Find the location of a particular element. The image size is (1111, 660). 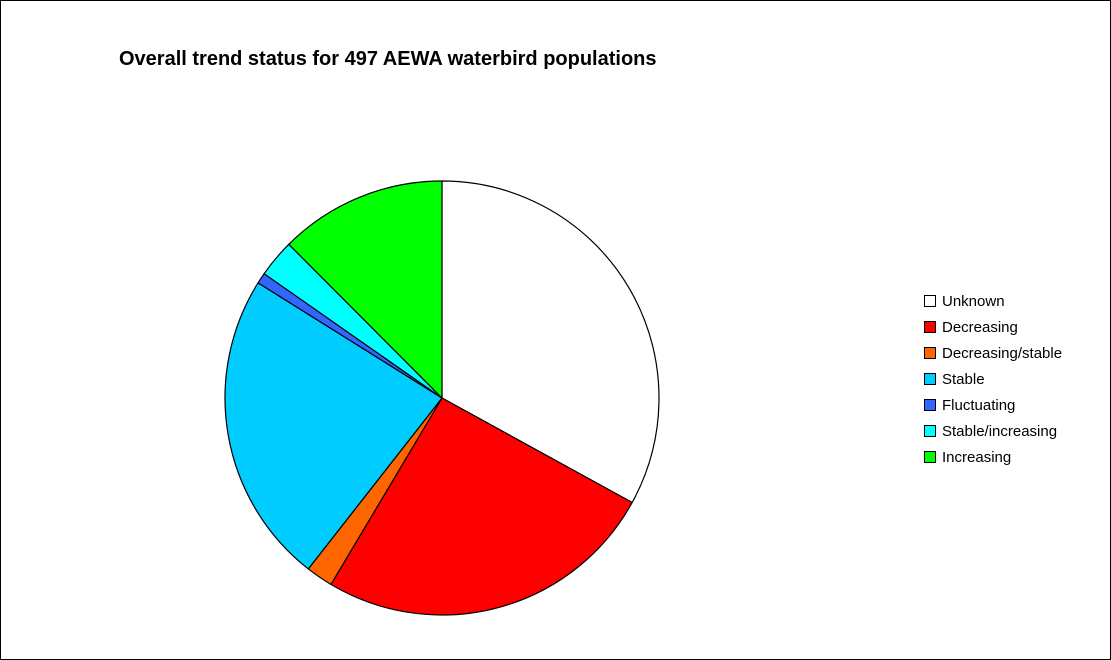

legend-label: Decreasing/stable is located at coordinates (1002, 353).